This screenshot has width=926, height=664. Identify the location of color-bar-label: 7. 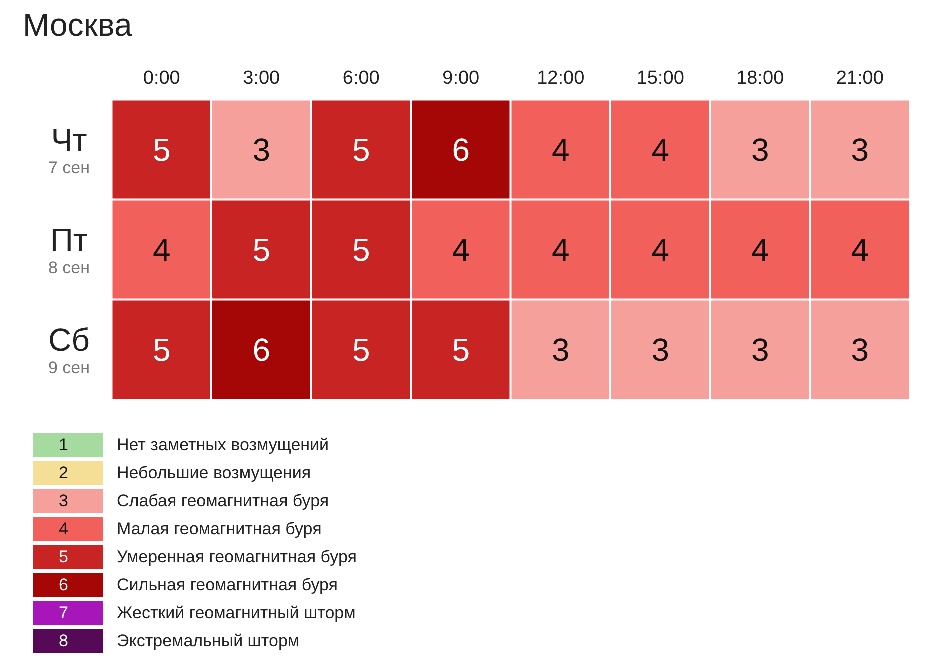
(63, 613).